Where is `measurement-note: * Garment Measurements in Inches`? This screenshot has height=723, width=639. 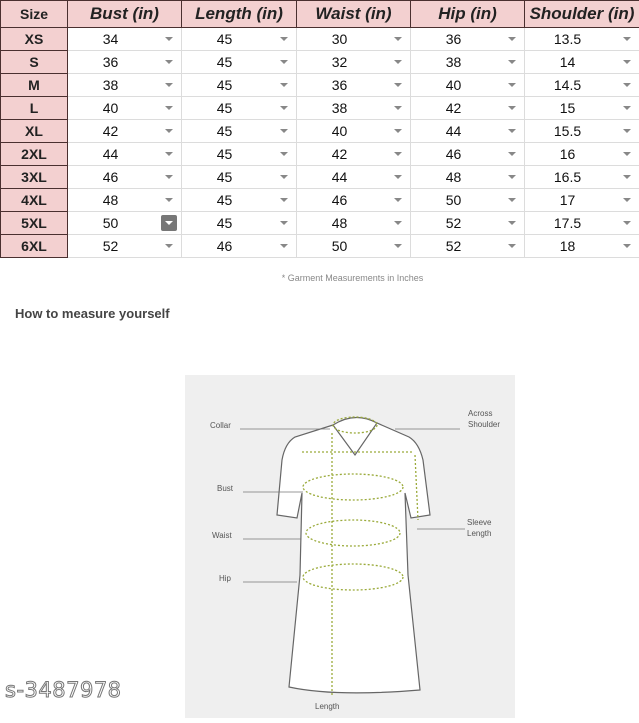
measurement-note: * Garment Measurements in Inches is located at coordinates (319, 278).